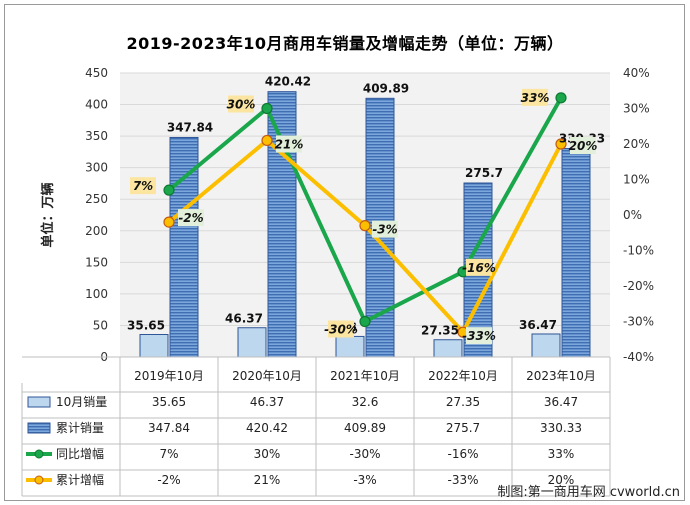 Image resolution: width=690 pixels, height=505 pixels. What do you see at coordinates (636, 109) in the screenshot?
I see `y2-tick-label: 30%` at bounding box center [636, 109].